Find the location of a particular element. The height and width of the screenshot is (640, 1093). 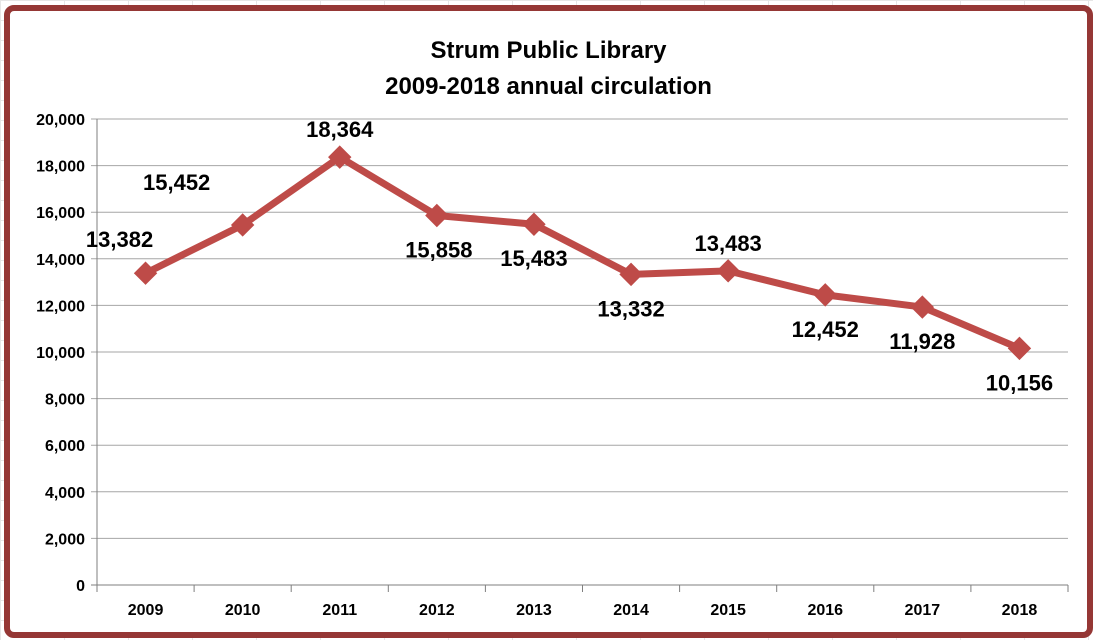

data-label-2014: 13,332 is located at coordinates (630, 308).